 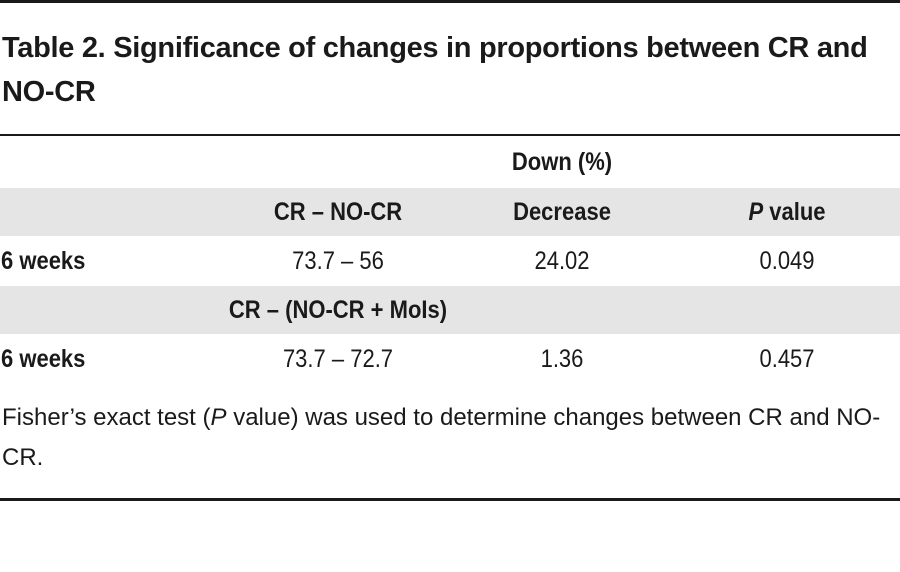 I want to click on top-rule, so click(x=450, y=1).